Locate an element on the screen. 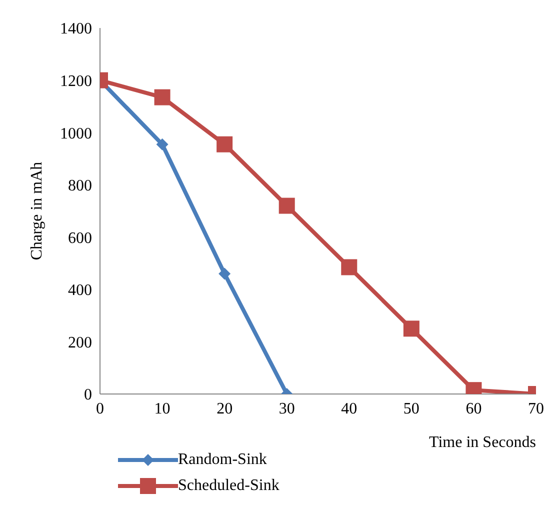  x-tick-label: 10 is located at coordinates (162, 409).